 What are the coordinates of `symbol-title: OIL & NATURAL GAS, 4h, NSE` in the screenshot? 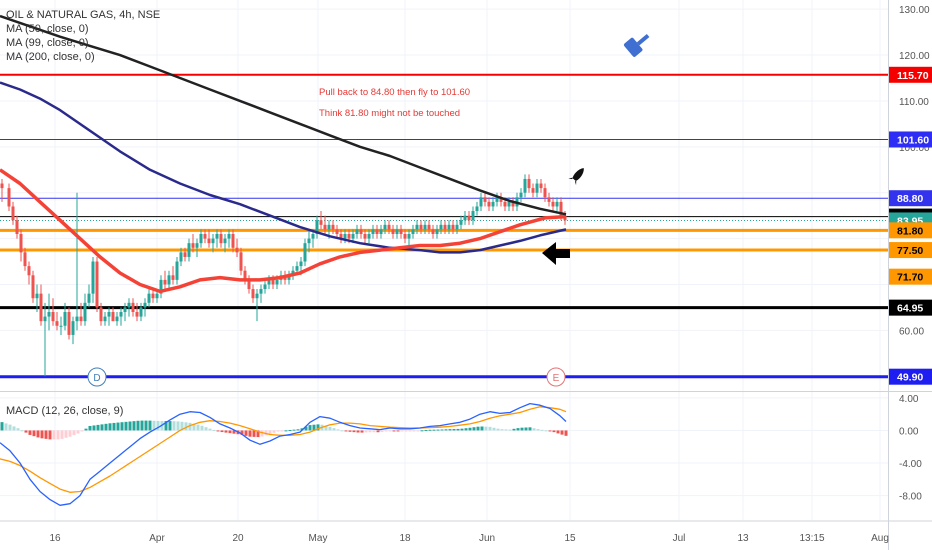 It's located at (83, 15).